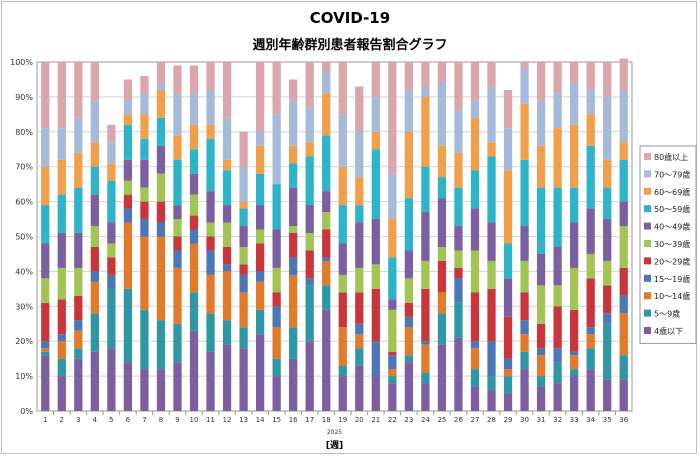 This screenshot has height=457, width=700. I want to click on year-label: 2025, so click(334, 432).